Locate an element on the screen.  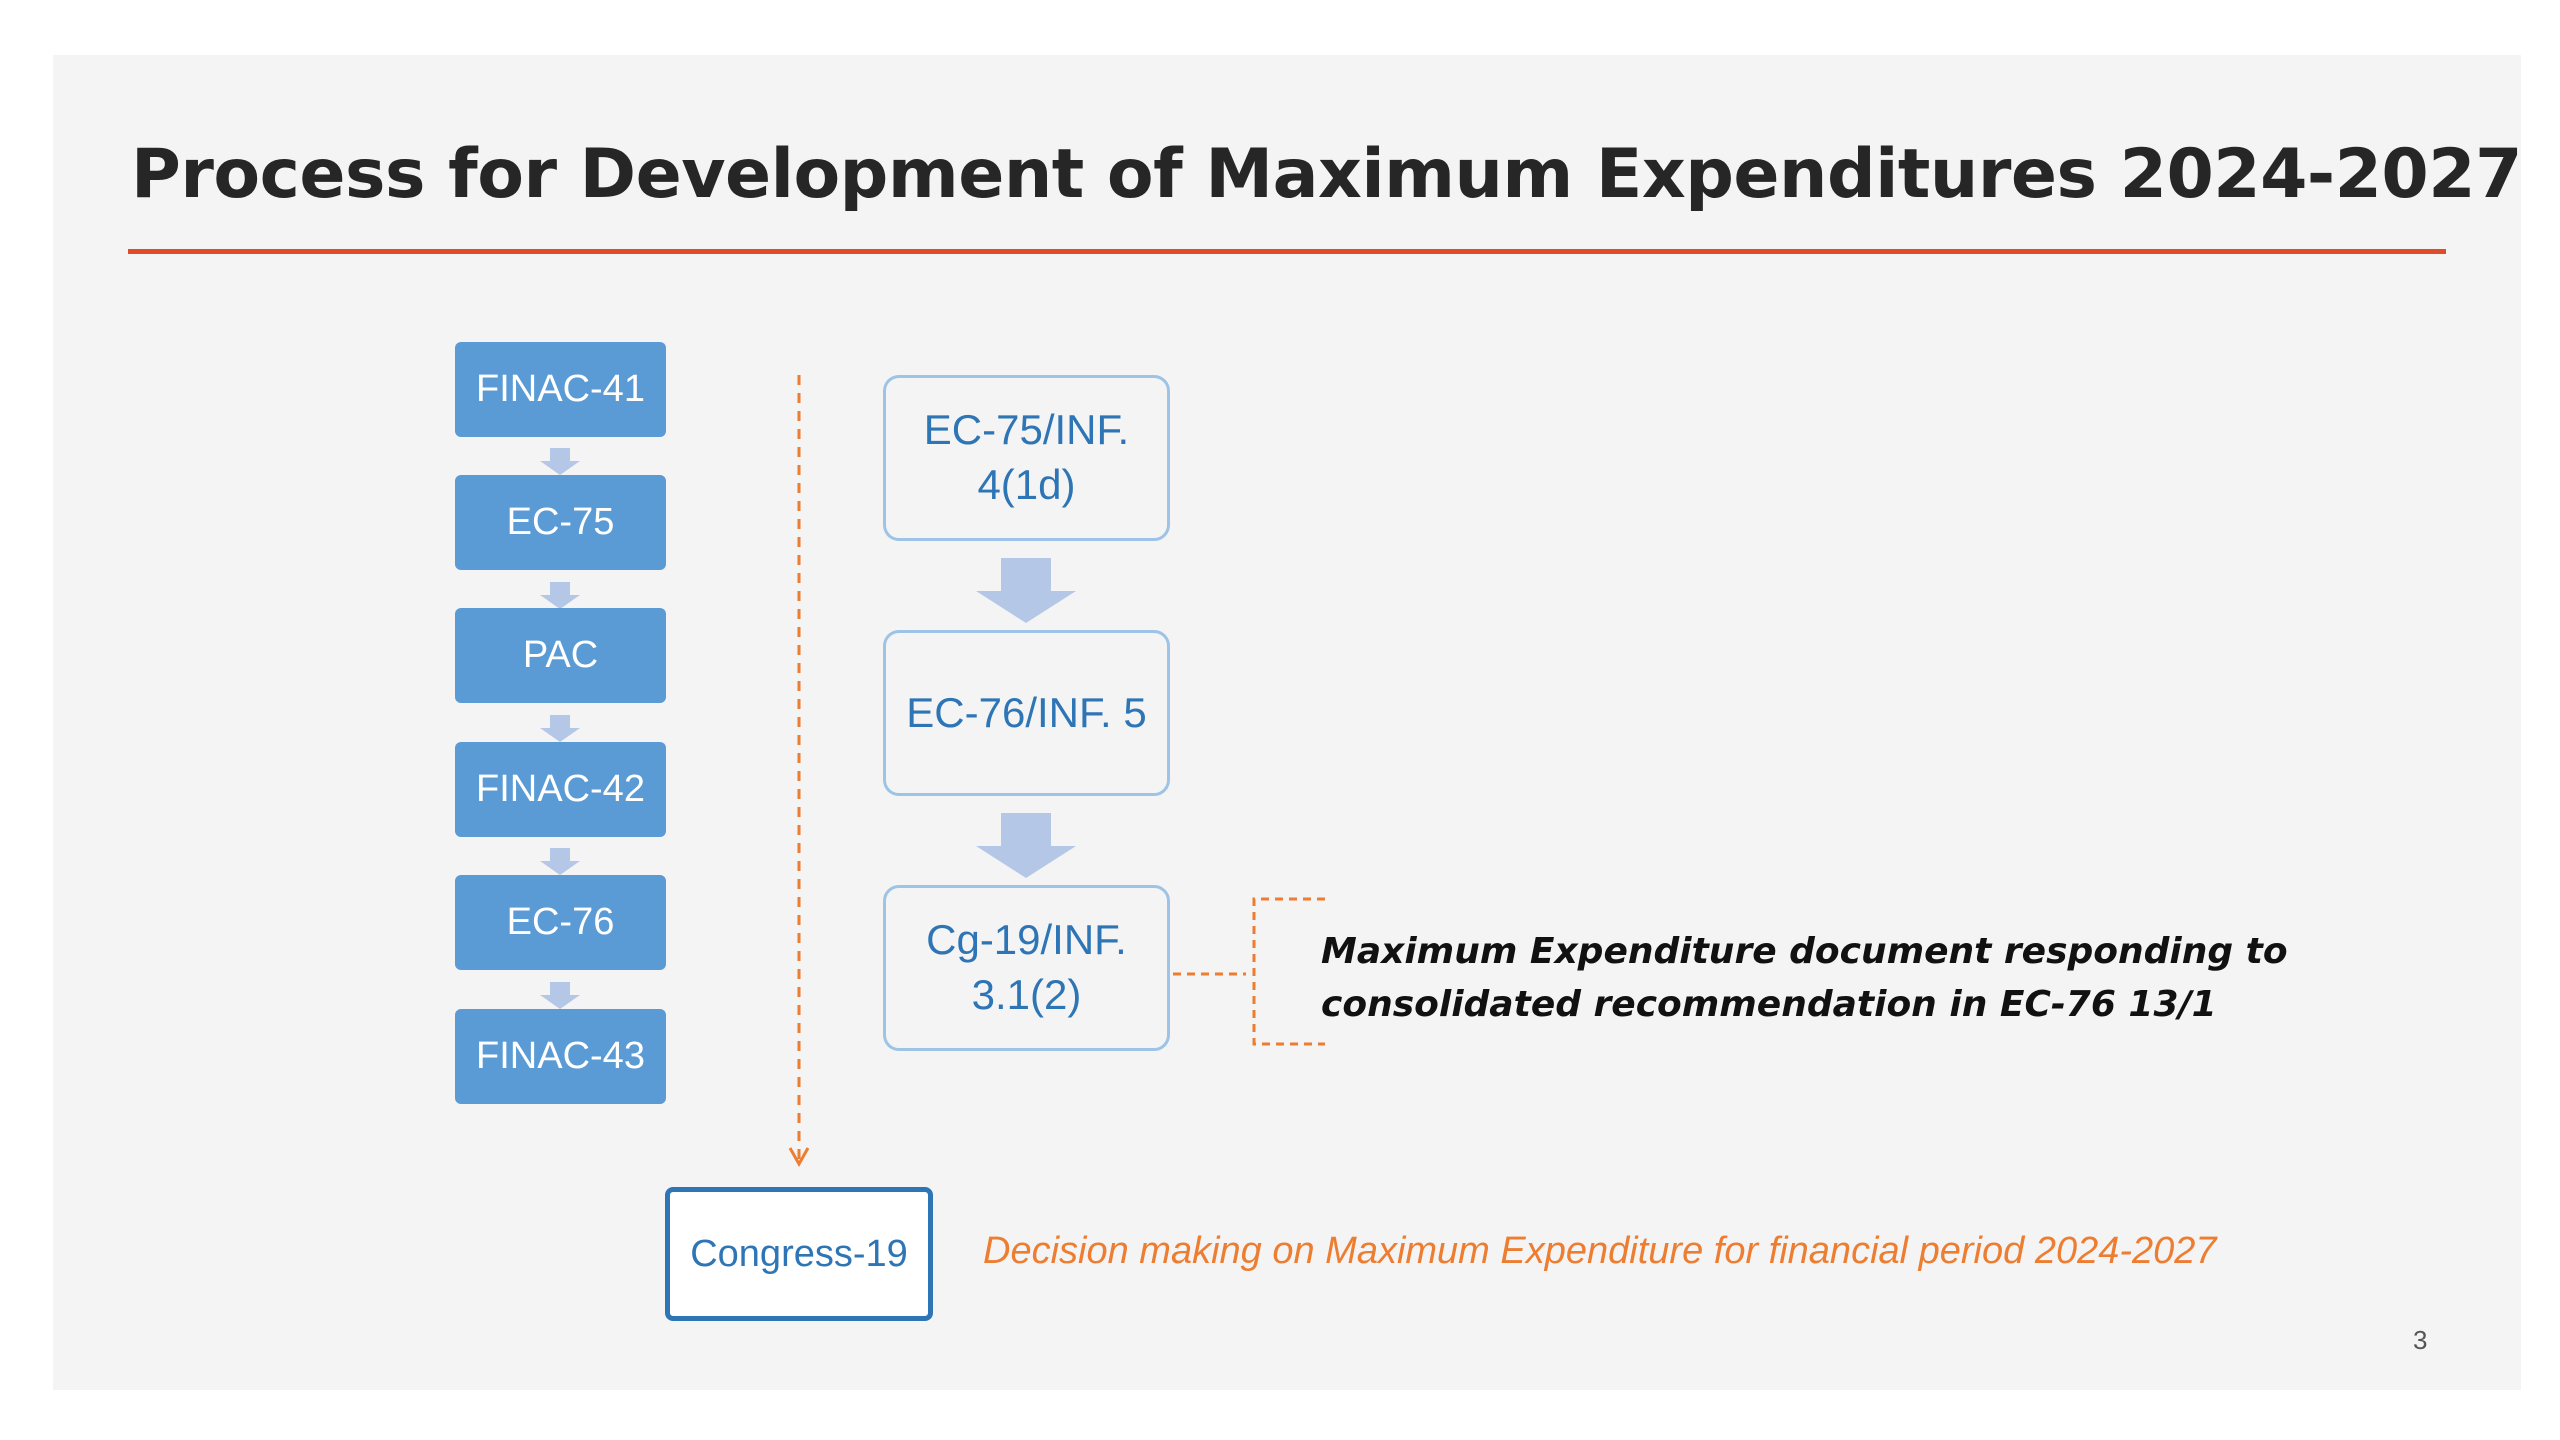
step-finac-41: FINAC-41 is located at coordinates (560, 389).